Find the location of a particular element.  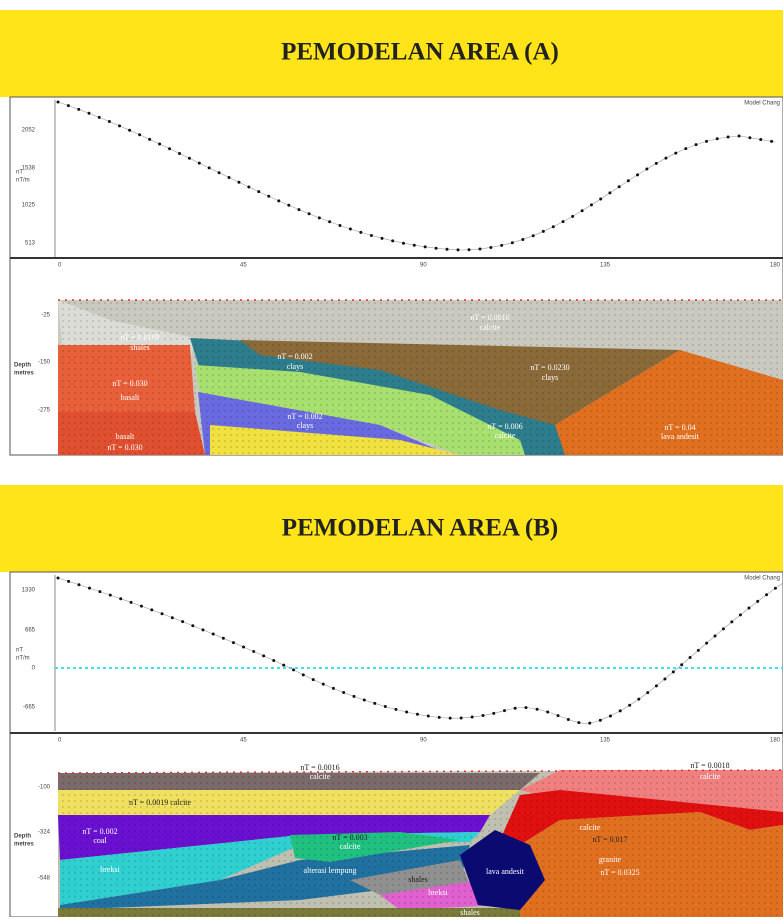

depth-tick: -275 is located at coordinates (44, 411).